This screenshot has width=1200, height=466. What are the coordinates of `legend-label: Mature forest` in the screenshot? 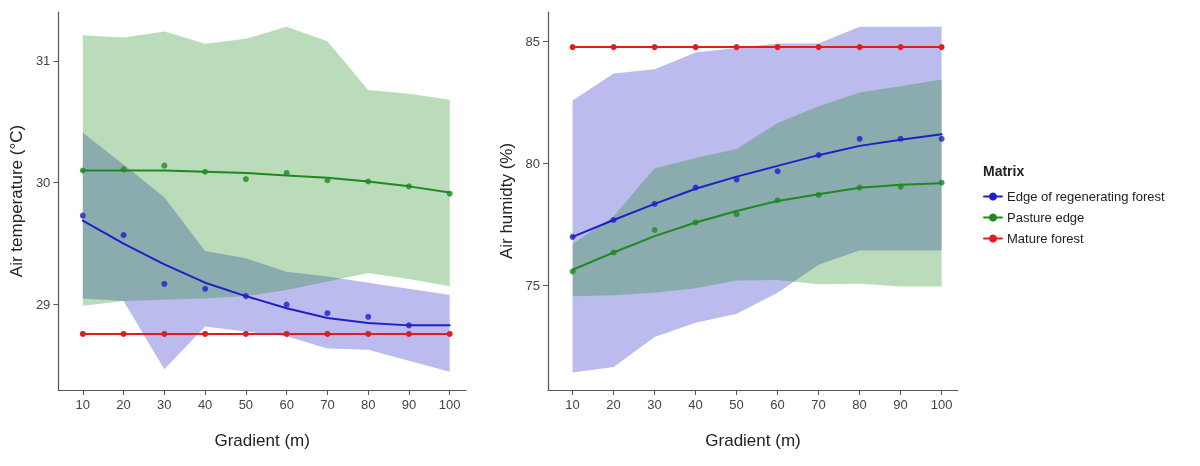 It's located at (1045, 238).